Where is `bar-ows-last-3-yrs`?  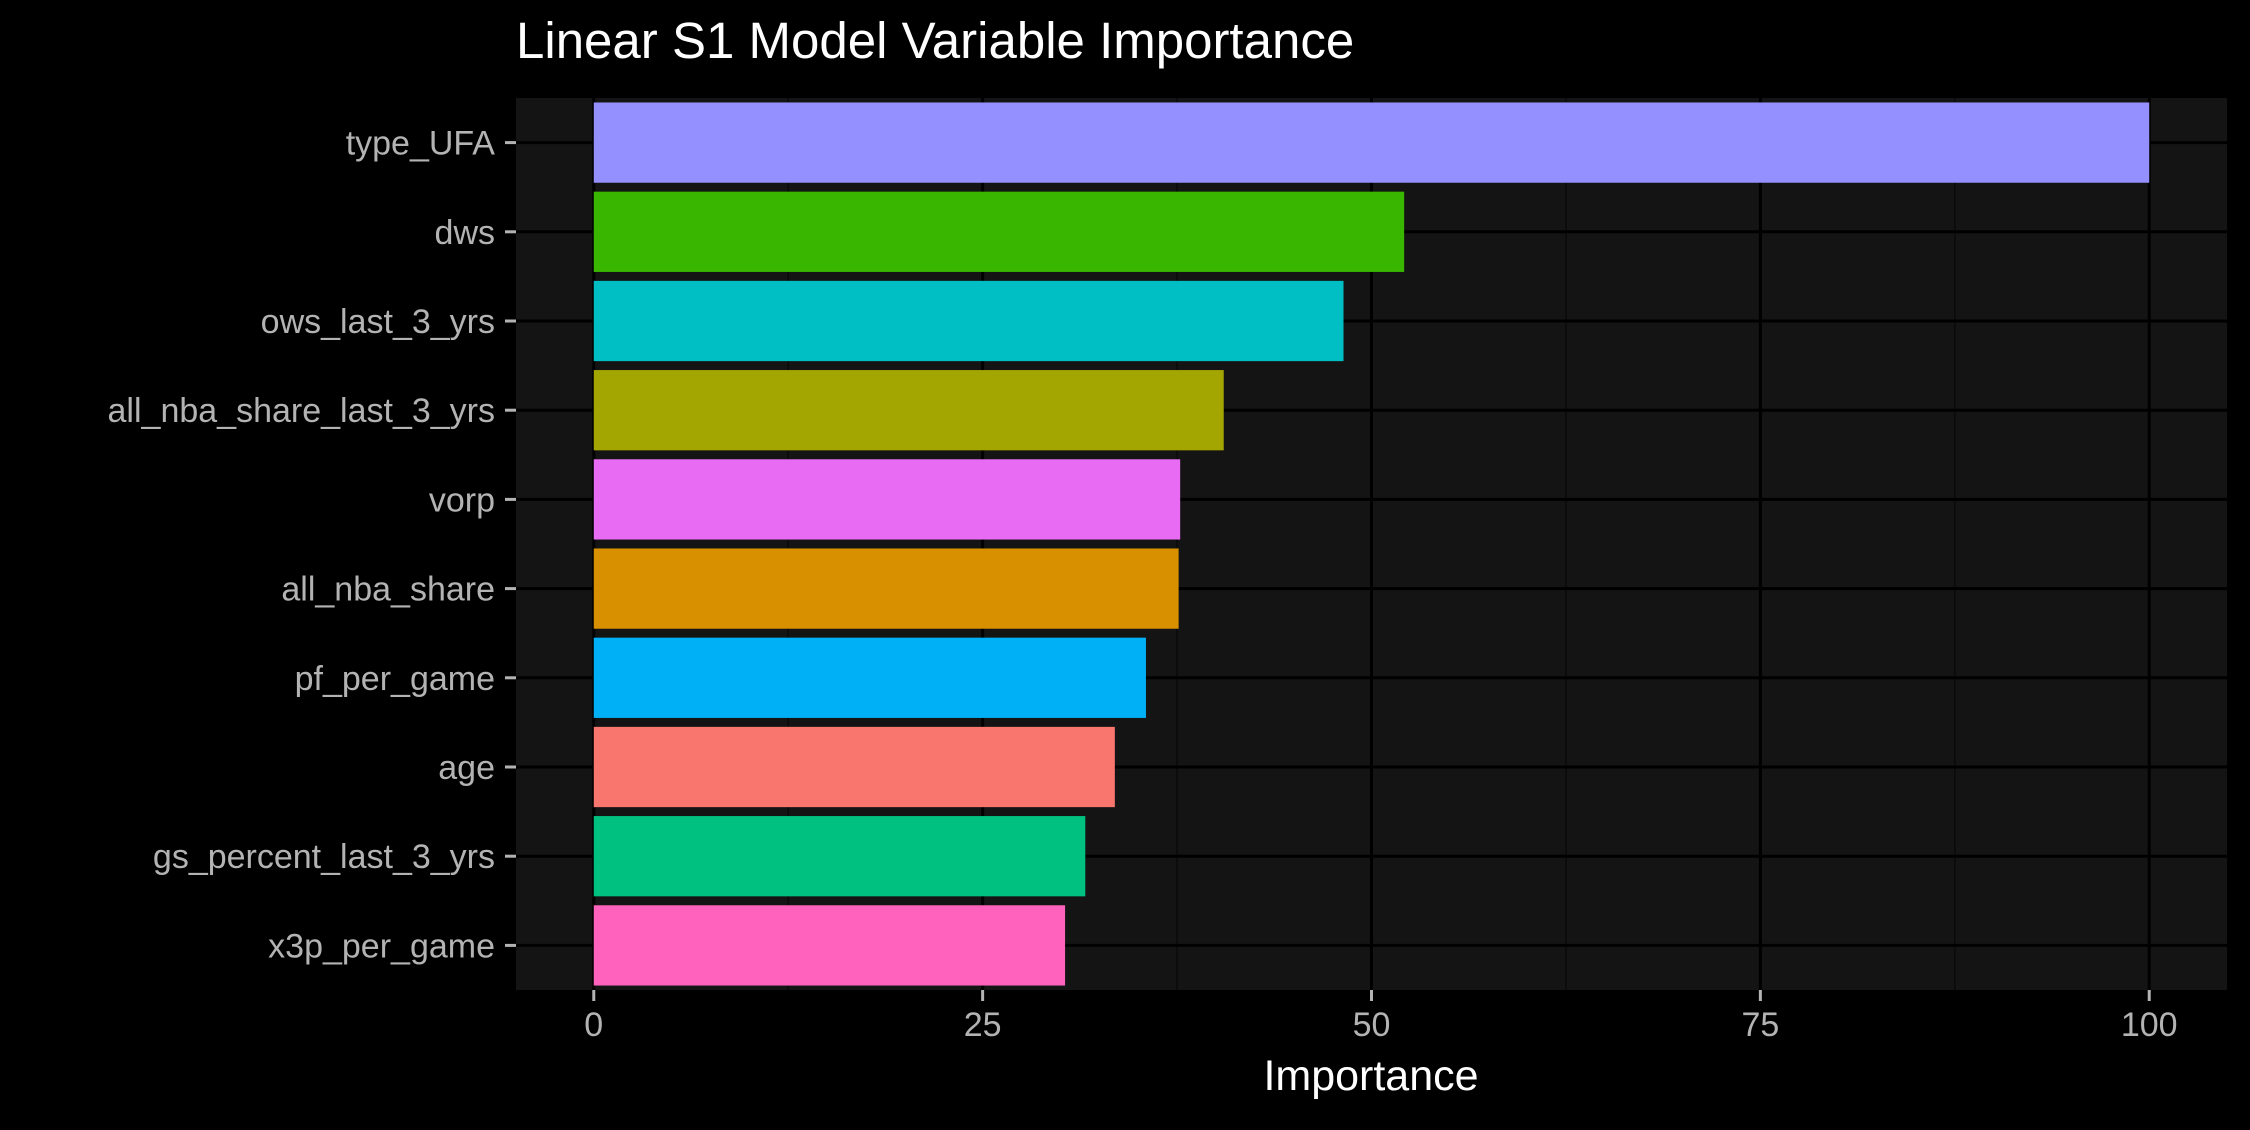
bar-ows-last-3-yrs is located at coordinates (968, 321).